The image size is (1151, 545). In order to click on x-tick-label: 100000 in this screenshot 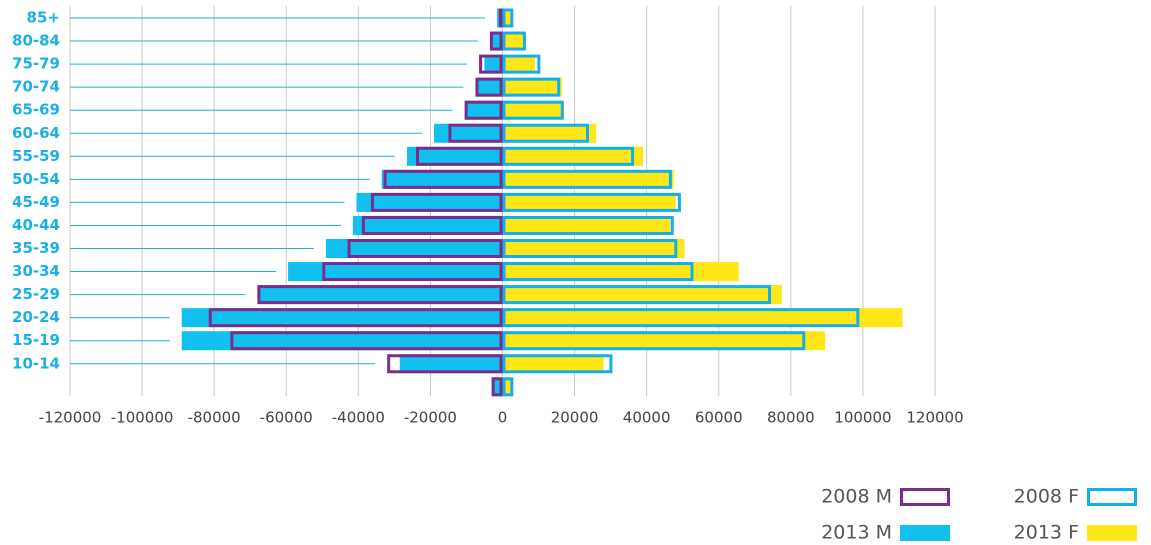, I will do `click(862, 418)`.